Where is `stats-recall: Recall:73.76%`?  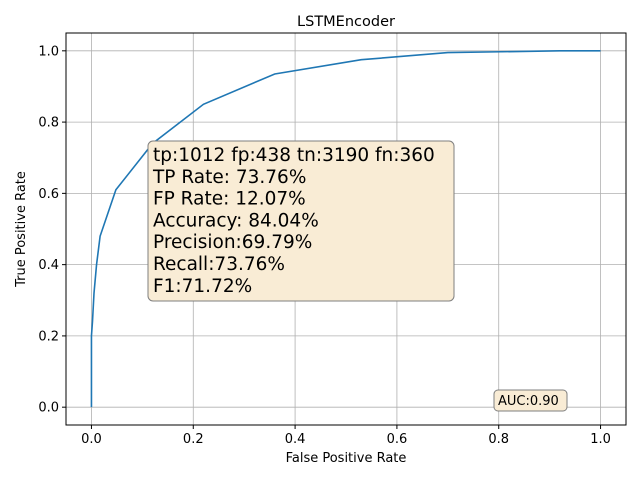
stats-recall: Recall:73.76% is located at coordinates (219, 264).